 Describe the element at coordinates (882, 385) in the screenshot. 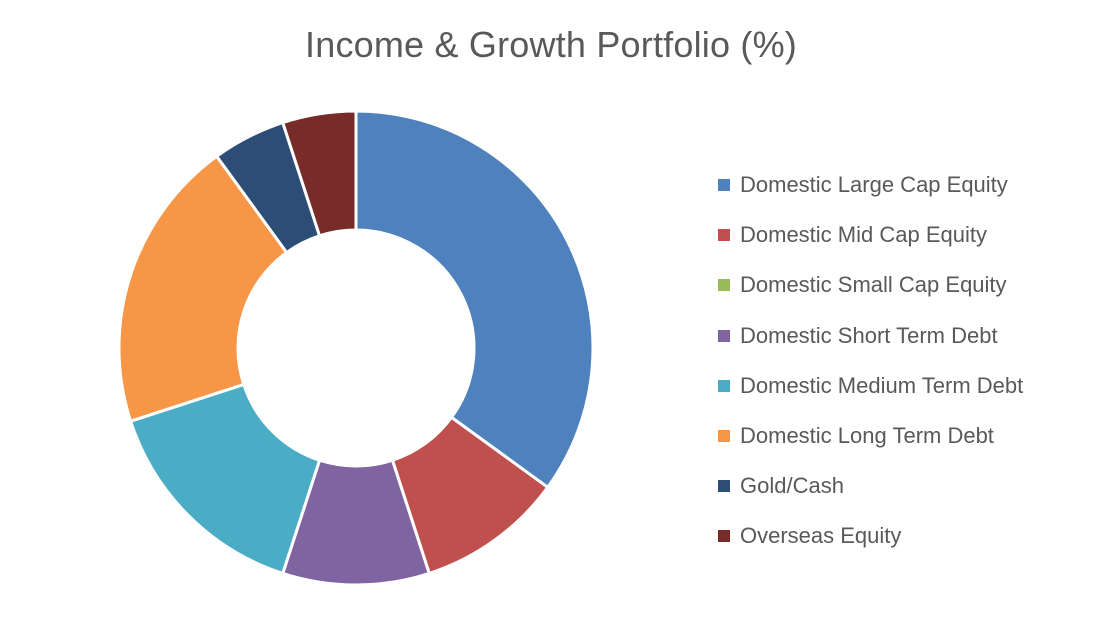

I see `legend-label: Domestic Medium Term Debt` at that location.